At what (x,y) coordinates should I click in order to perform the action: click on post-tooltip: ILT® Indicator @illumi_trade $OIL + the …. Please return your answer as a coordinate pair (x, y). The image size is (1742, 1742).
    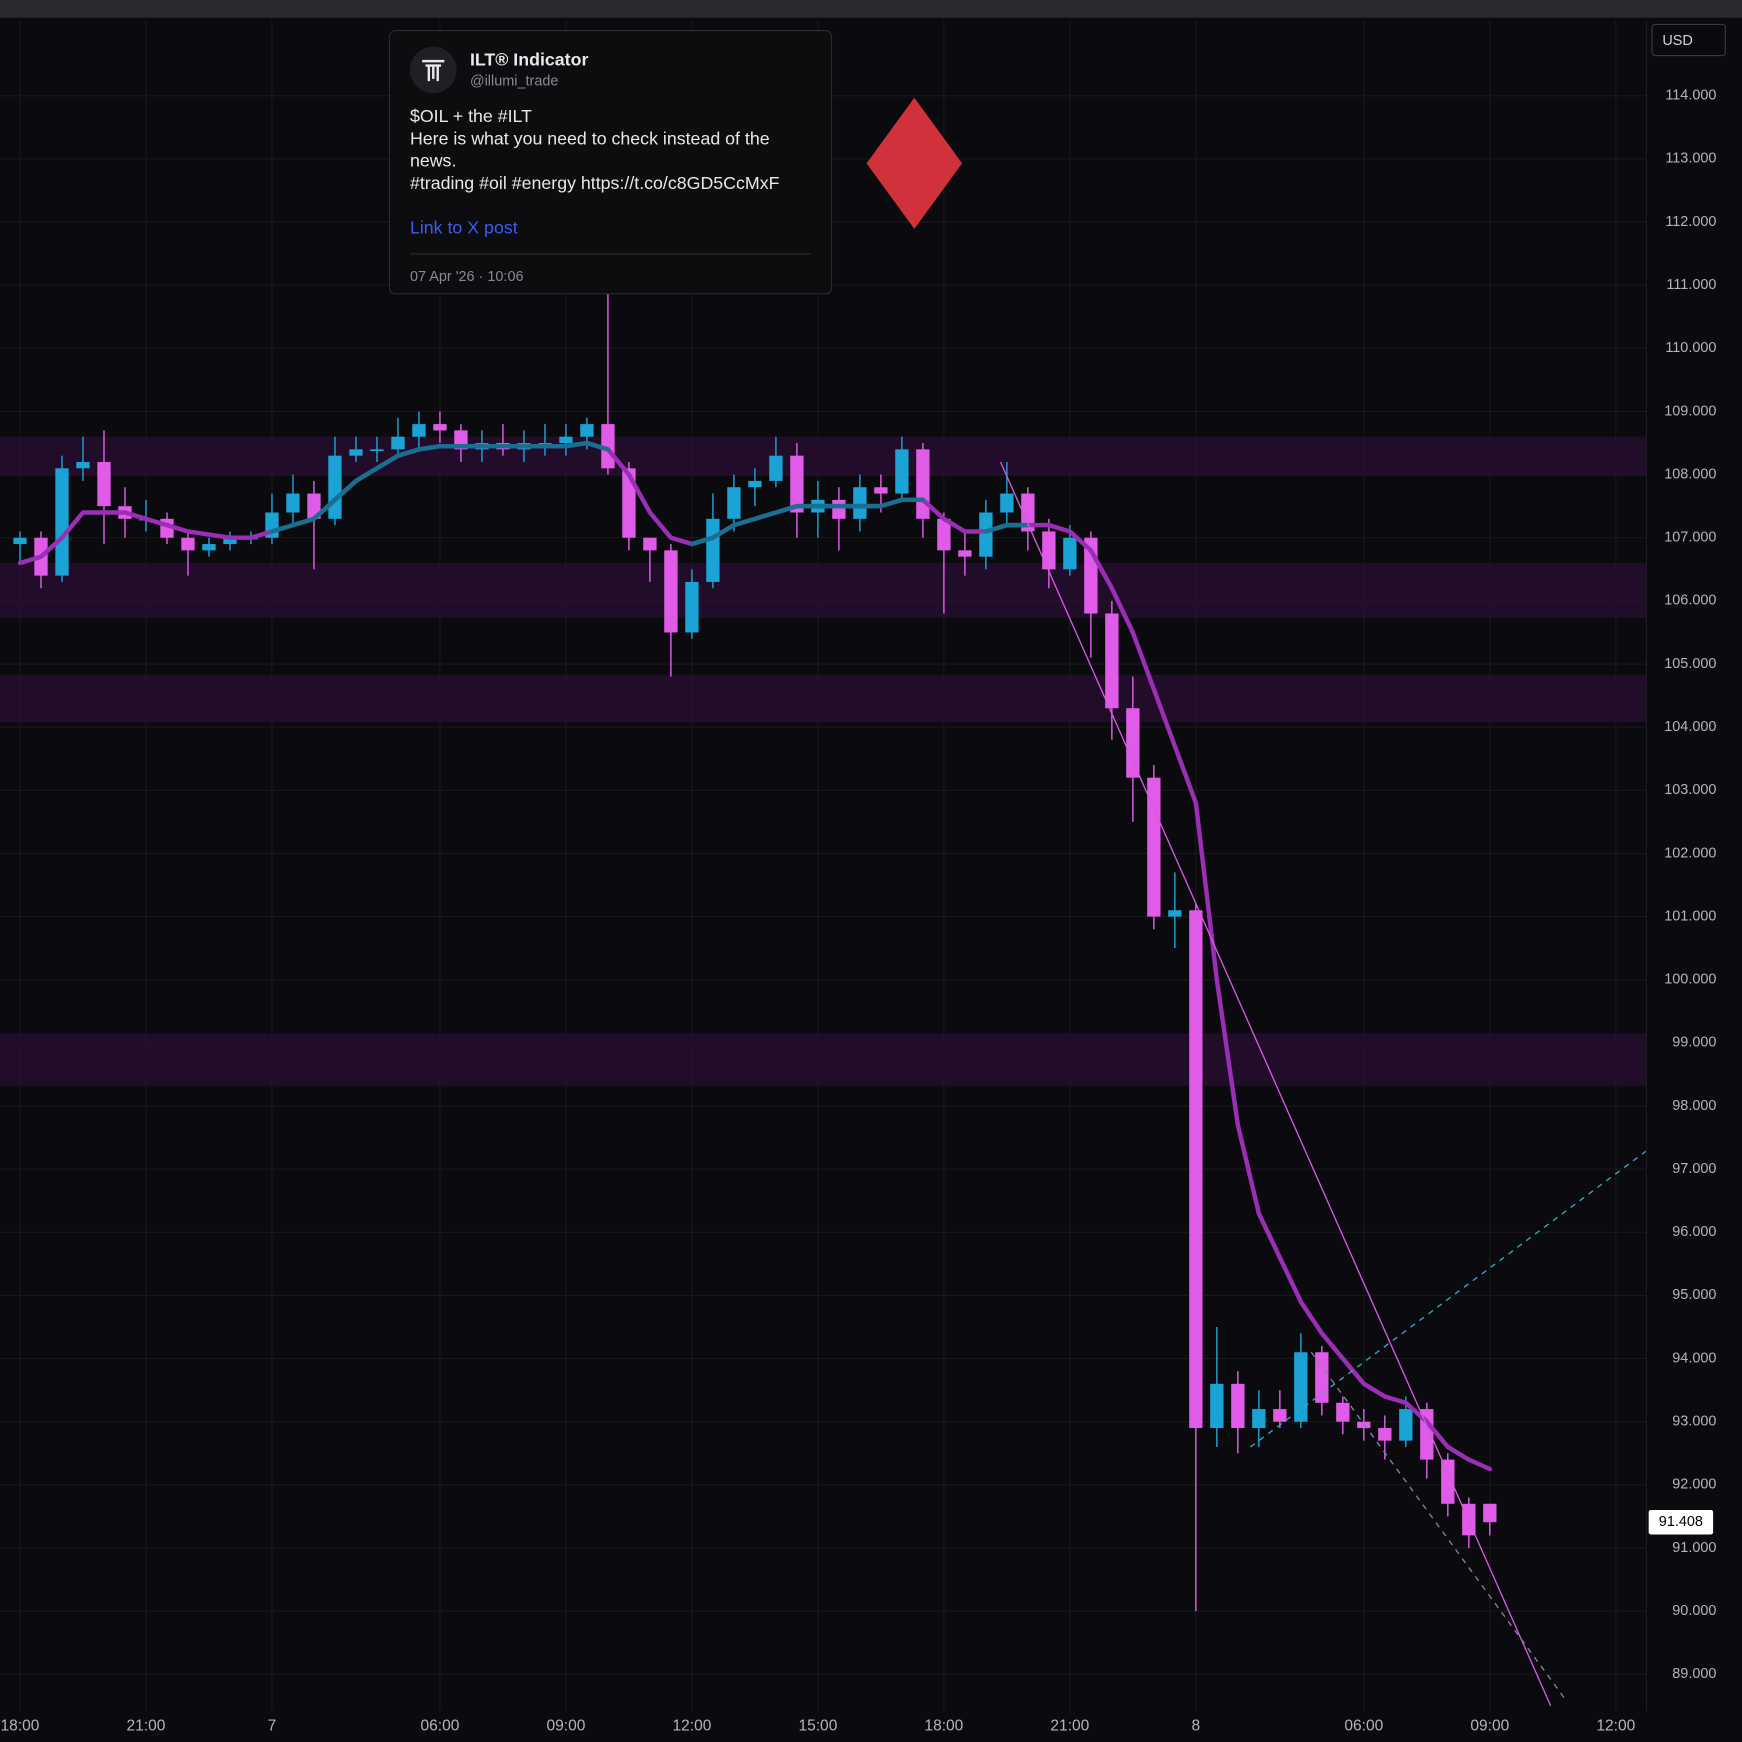
    Looking at the image, I should click on (610, 162).